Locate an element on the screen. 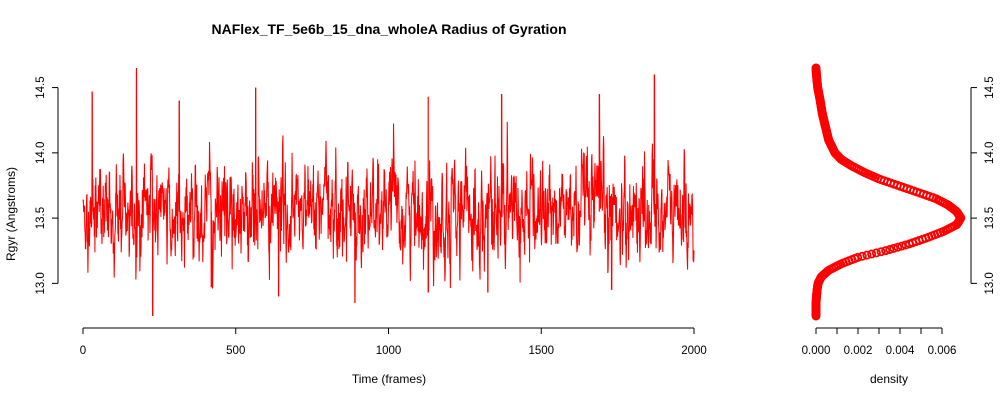  y-axis-label: Rgyr (Angstroms) is located at coordinates (11, 214).